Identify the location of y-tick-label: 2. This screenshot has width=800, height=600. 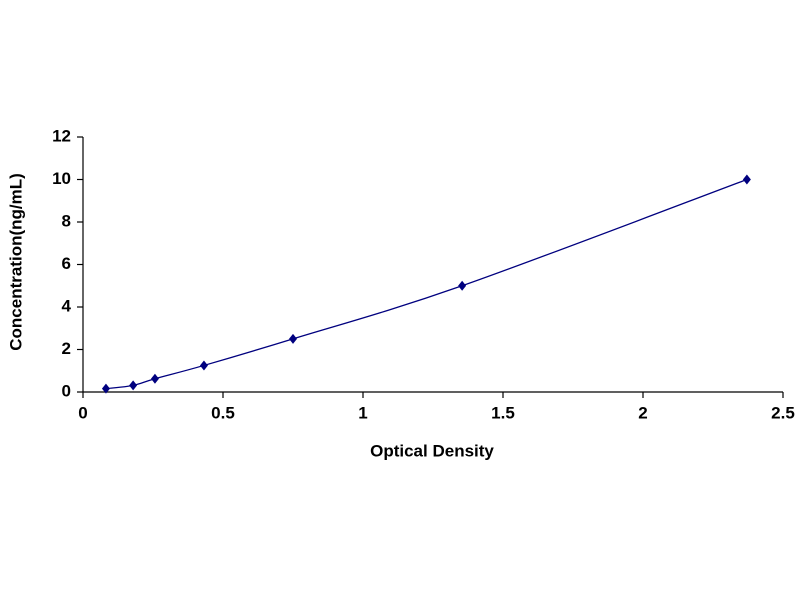
(66, 348).